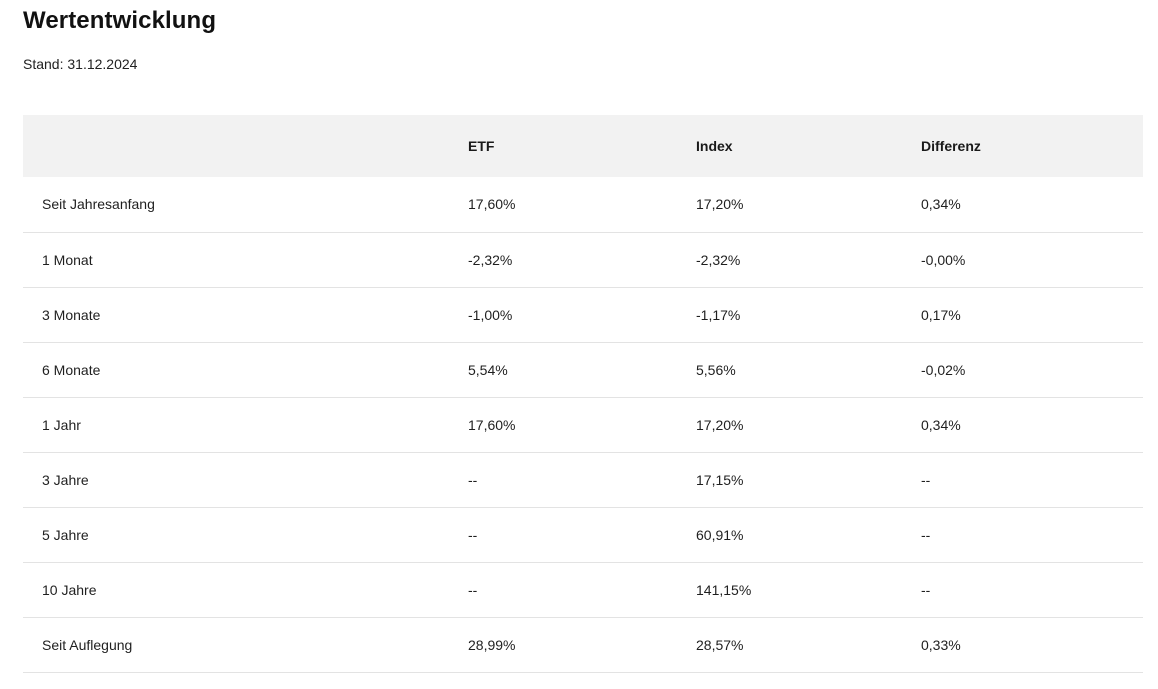 The height and width of the screenshot is (689, 1158). I want to click on row-etf-value: 28,99%, so click(492, 644).